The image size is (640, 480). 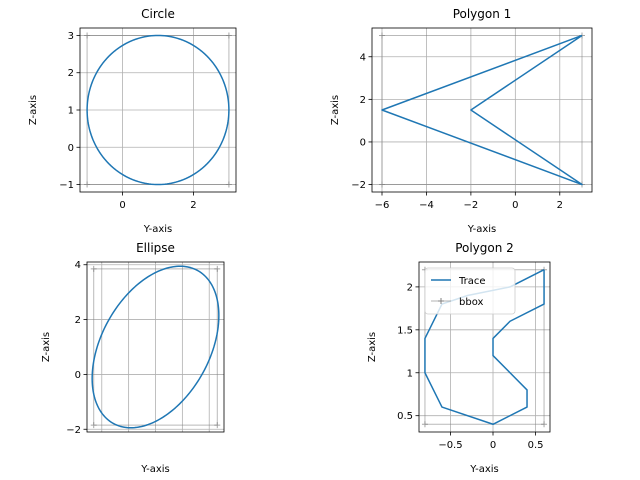 I want to click on x-tick-label: 0.5, so click(x=536, y=445).